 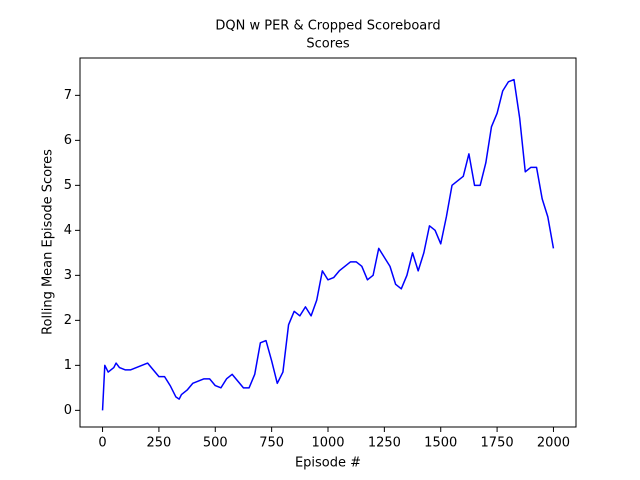 What do you see at coordinates (158, 443) in the screenshot?
I see `x-tick-label: 250` at bounding box center [158, 443].